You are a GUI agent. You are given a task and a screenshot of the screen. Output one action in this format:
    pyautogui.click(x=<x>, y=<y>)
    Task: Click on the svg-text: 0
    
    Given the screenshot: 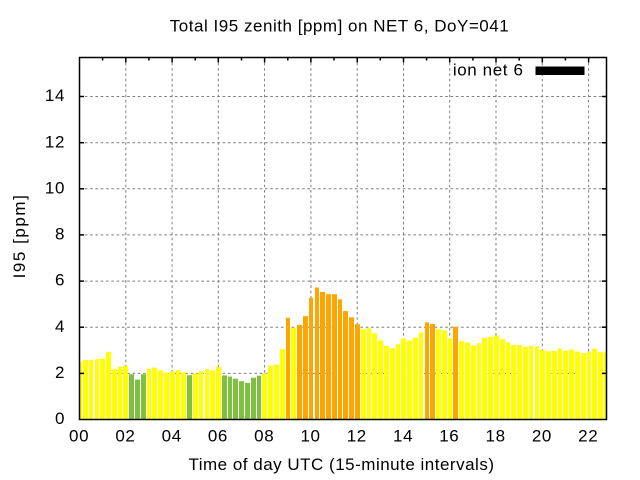 What is the action you would take?
    pyautogui.click(x=60, y=418)
    